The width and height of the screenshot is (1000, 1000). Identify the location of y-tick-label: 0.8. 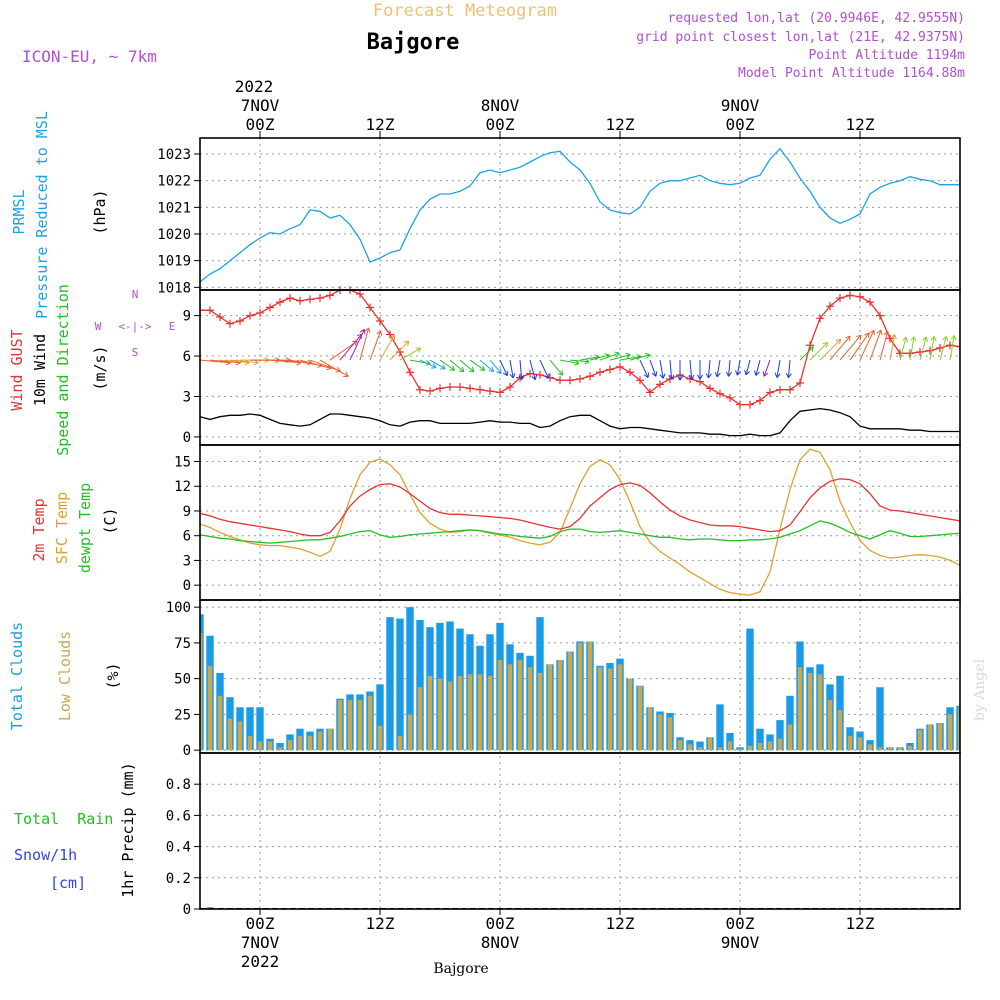
(178, 785).